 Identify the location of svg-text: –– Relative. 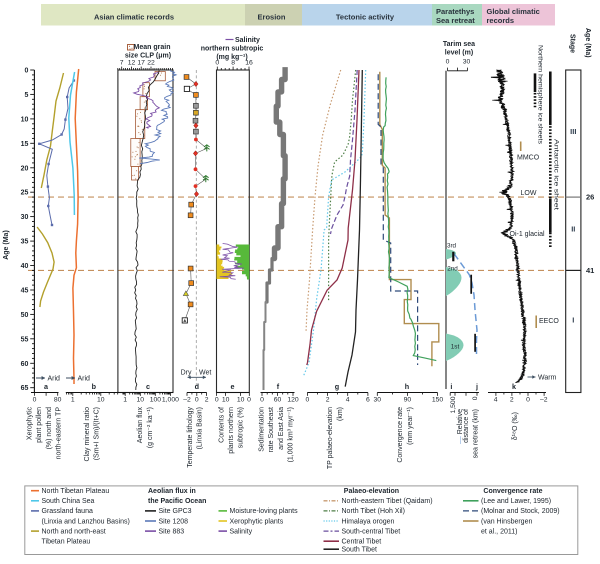
(460, 426).